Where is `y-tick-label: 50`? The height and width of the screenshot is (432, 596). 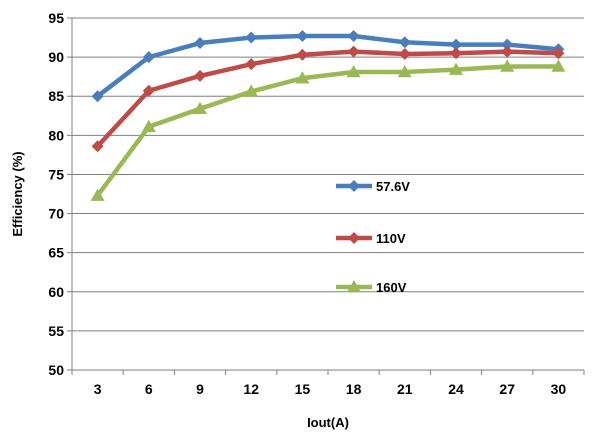 y-tick-label: 50 is located at coordinates (56, 370).